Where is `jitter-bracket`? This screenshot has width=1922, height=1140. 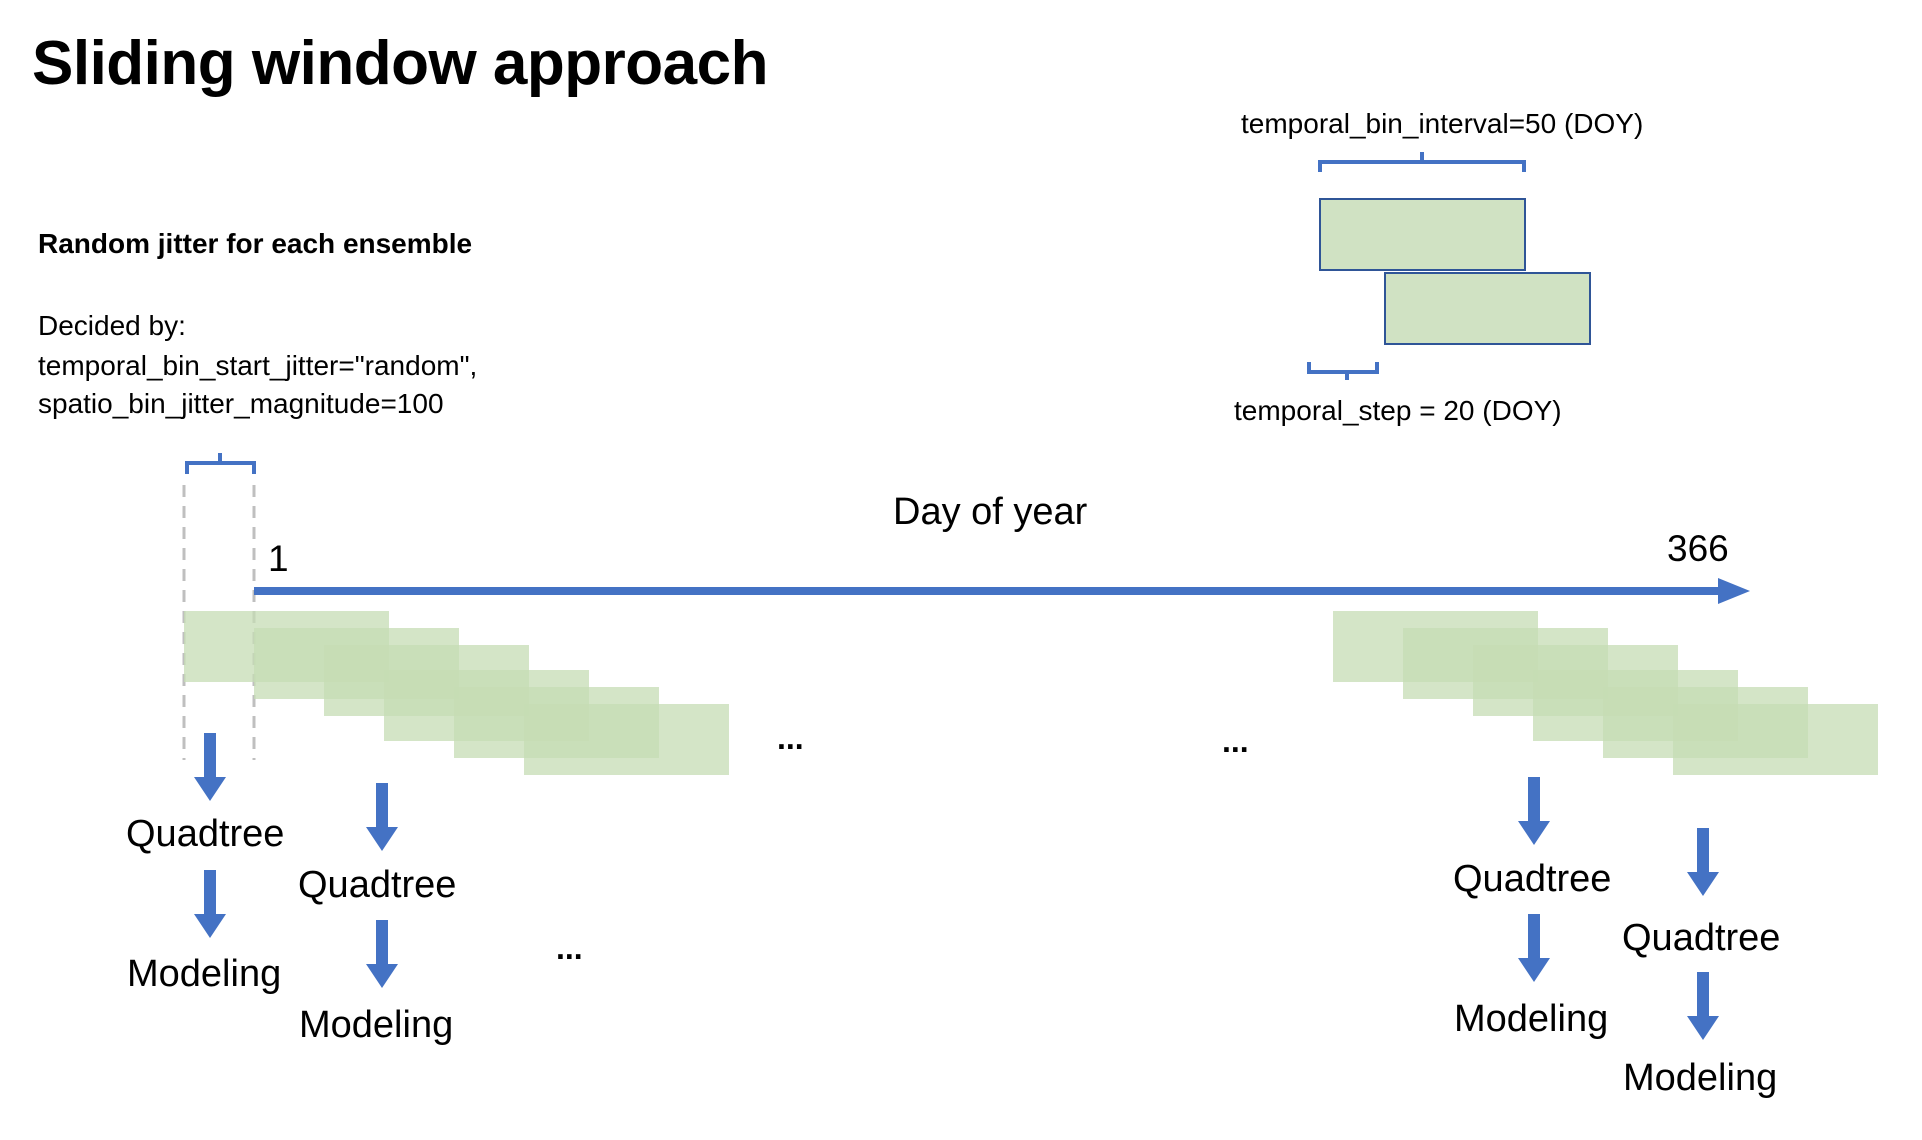 jitter-bracket is located at coordinates (220, 463).